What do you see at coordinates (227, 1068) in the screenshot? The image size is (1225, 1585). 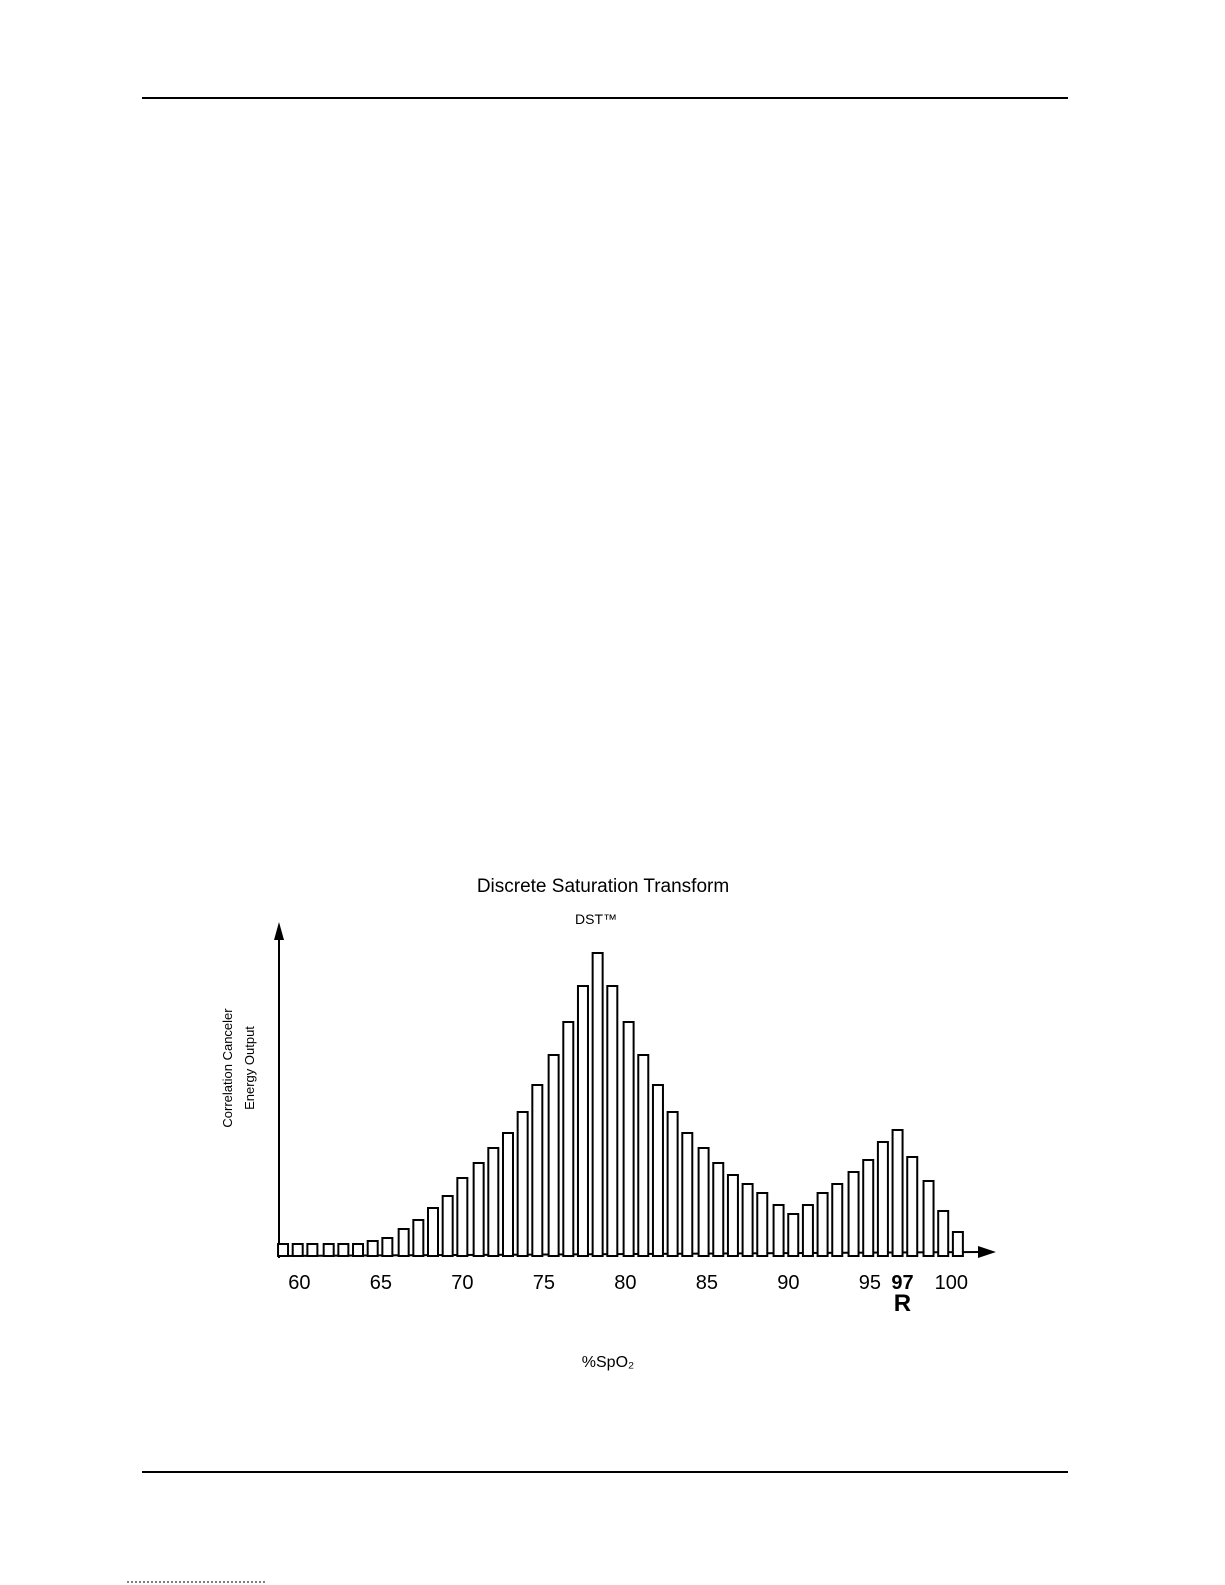 I see `y-axis-label: Correlation Canceler` at bounding box center [227, 1068].